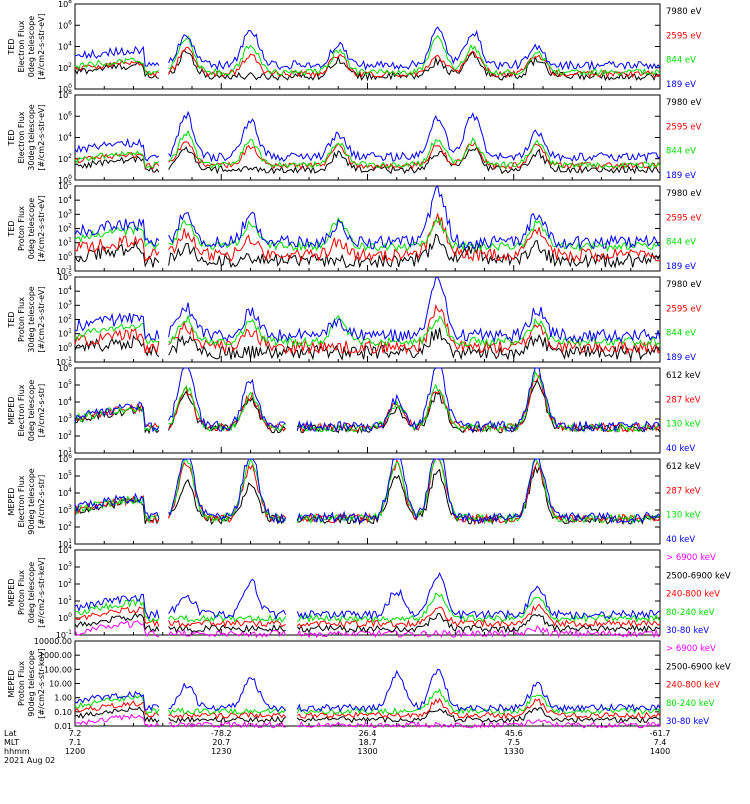  I want to click on legend-entry: 287 keV, so click(683, 491).